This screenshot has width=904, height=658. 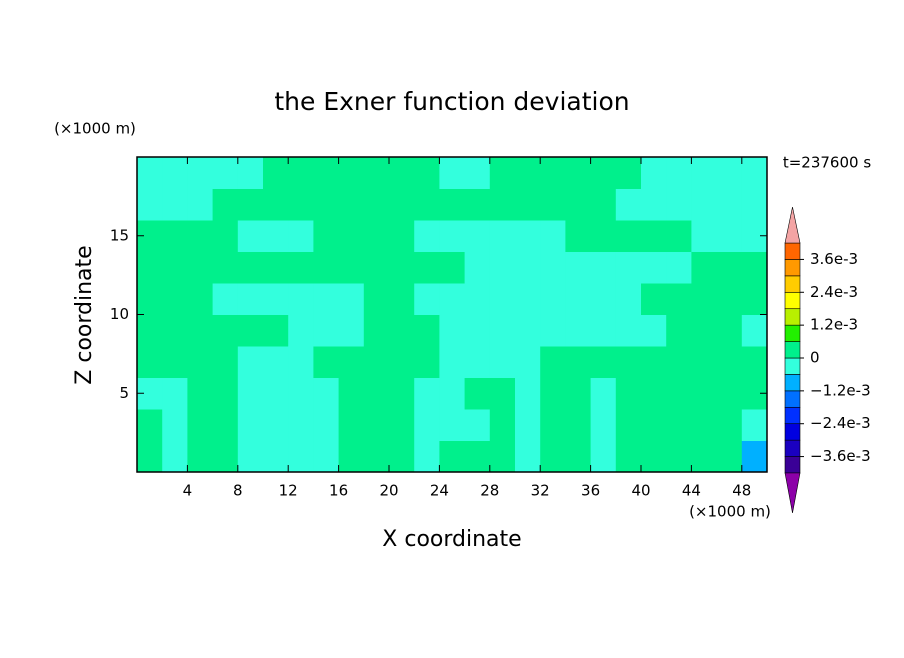 What do you see at coordinates (119, 314) in the screenshot?
I see `y-tick-label: 10` at bounding box center [119, 314].